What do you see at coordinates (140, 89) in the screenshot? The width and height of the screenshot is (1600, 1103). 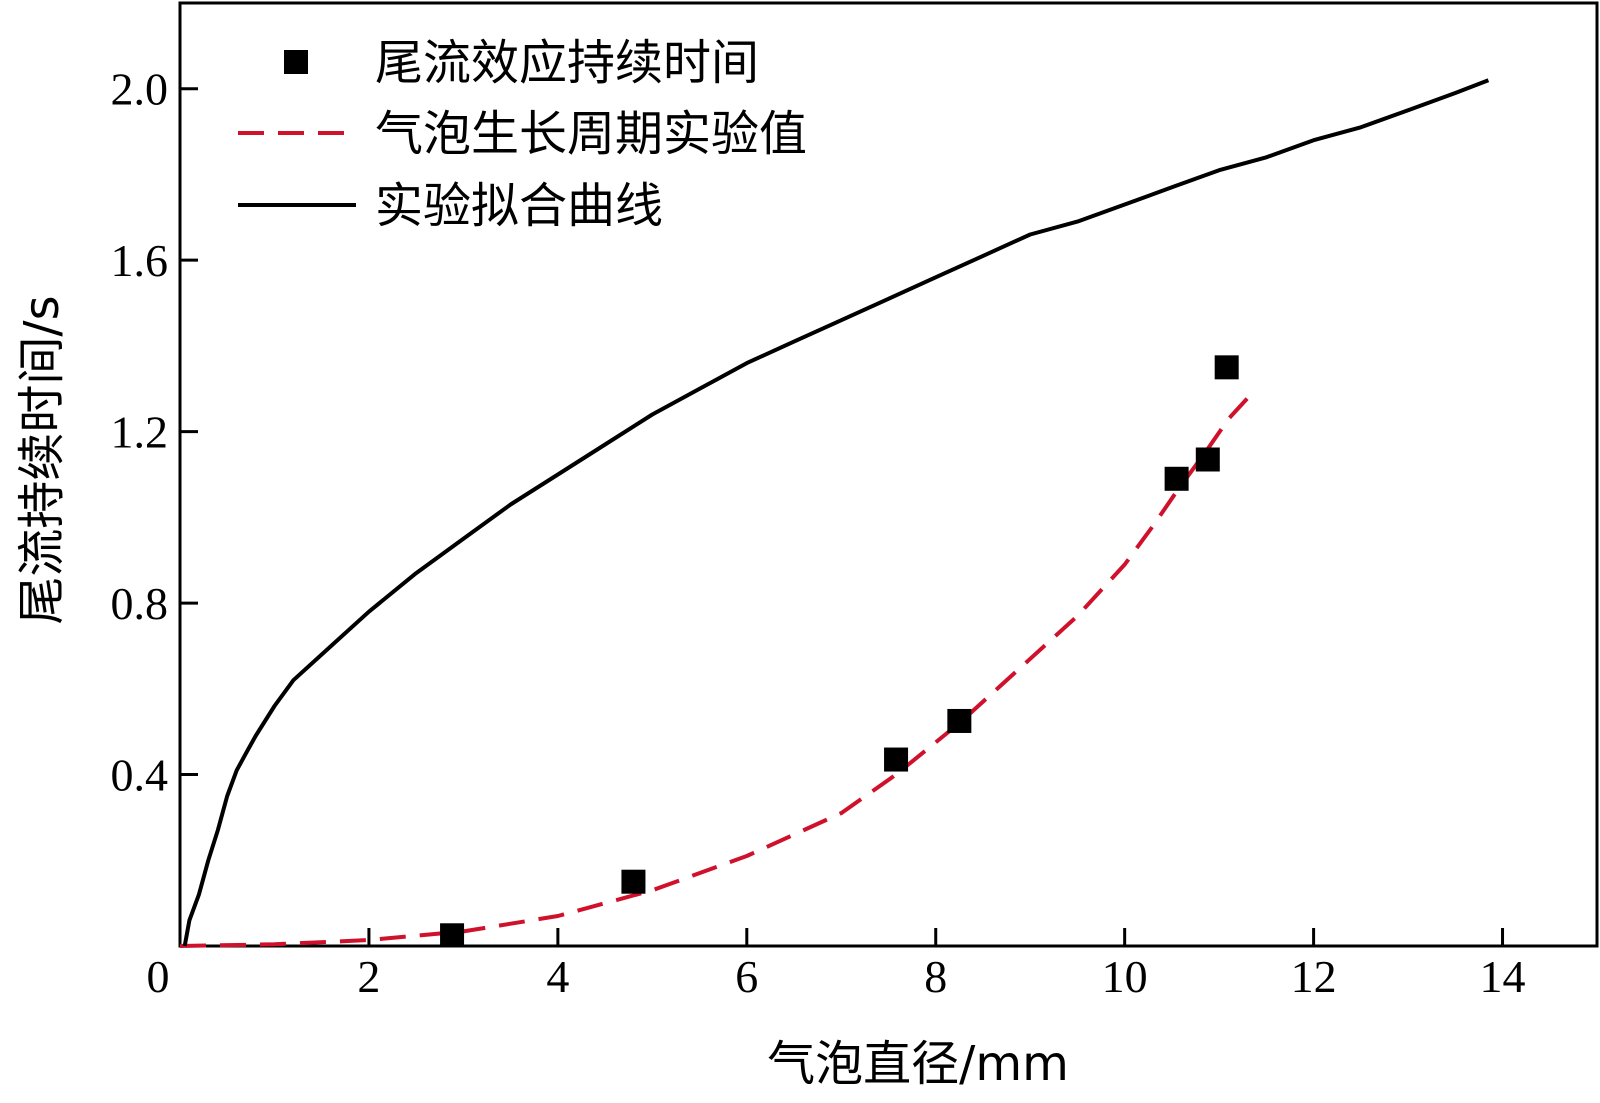 I see `y-tick-label: 2.0` at bounding box center [140, 89].